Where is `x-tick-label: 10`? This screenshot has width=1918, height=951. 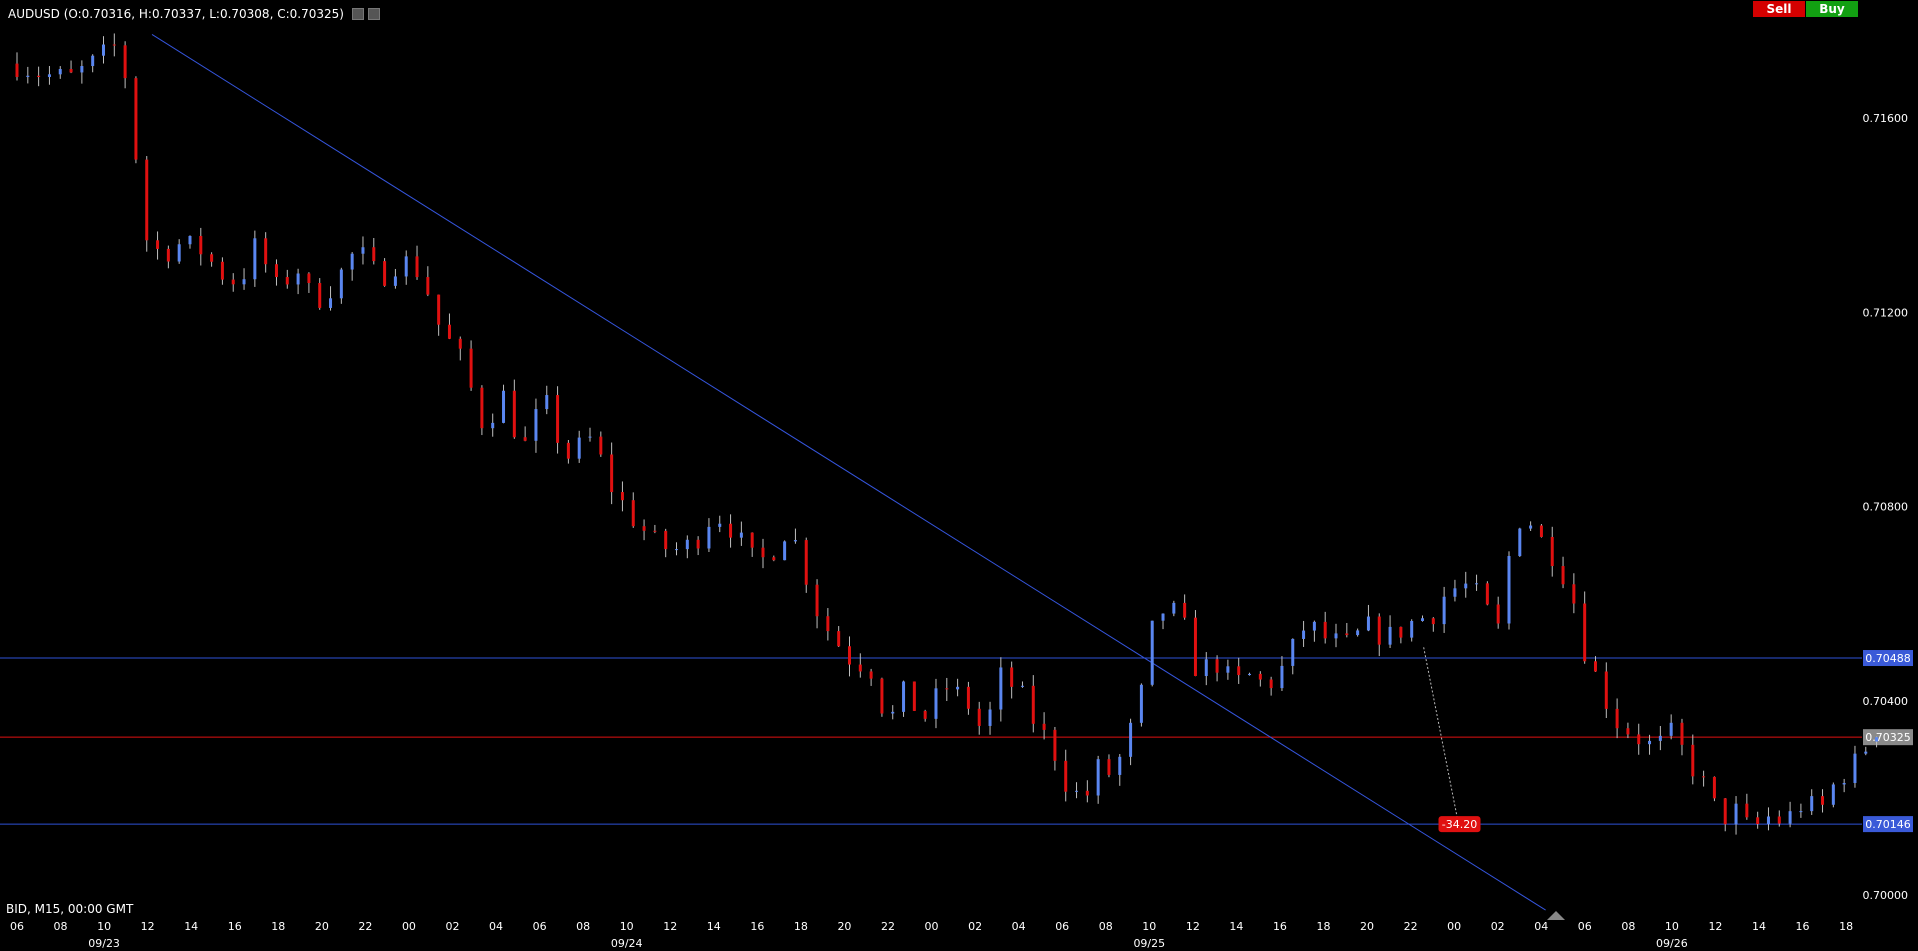 x-tick-label: 10 is located at coordinates (1149, 926).